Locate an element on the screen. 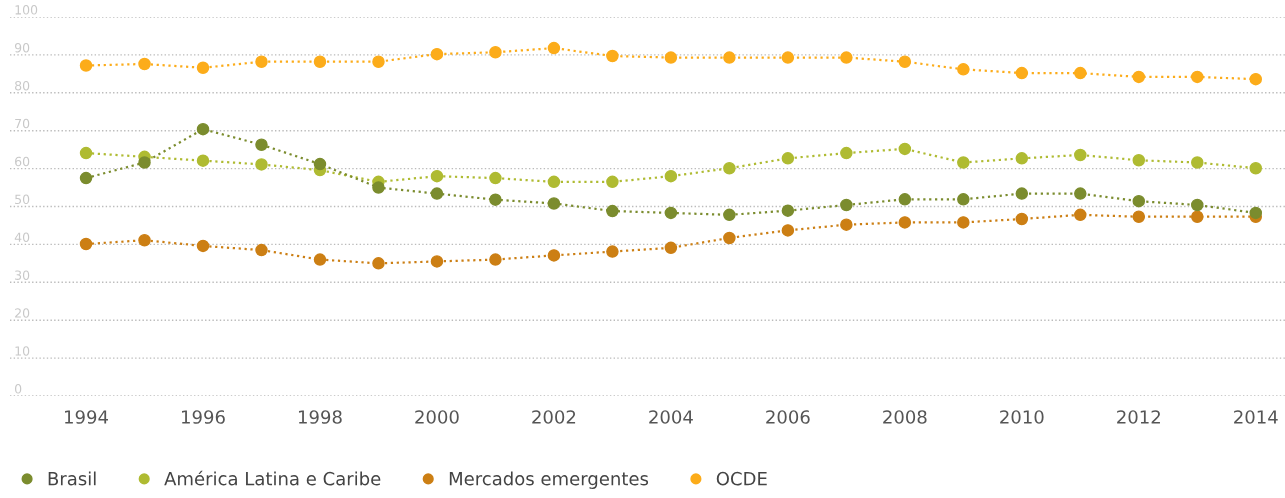 This screenshot has height=498, width=1285. x-tick-label: 2012 is located at coordinates (1138, 417).